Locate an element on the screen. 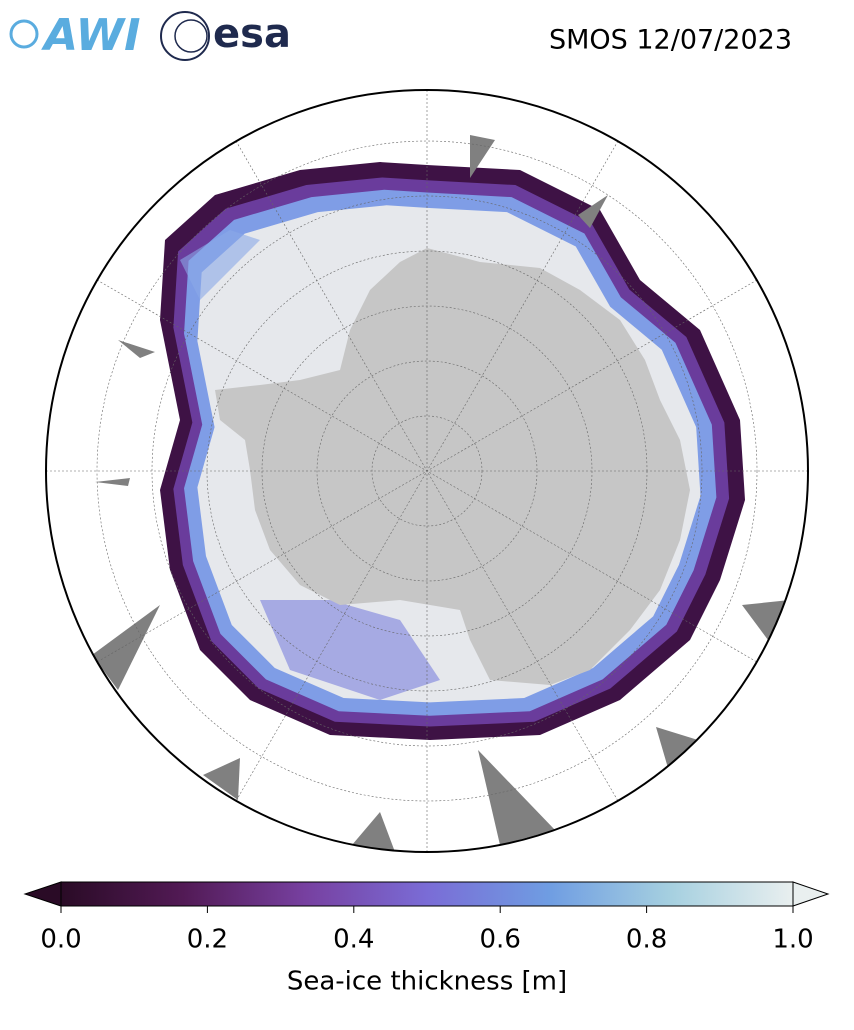 This screenshot has width=854, height=1030. colorbar-extend-high is located at coordinates (811, 894).